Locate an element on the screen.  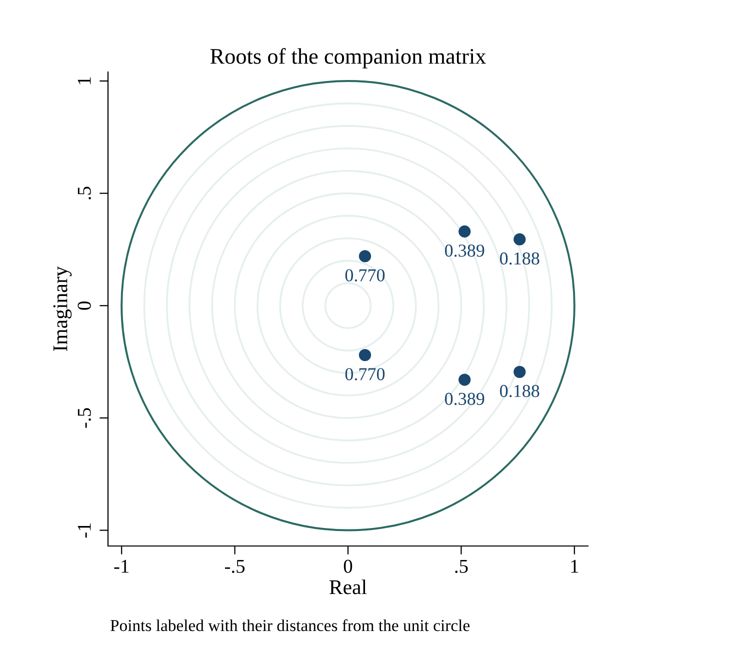
x-tick-label: -.5 is located at coordinates (234, 566).